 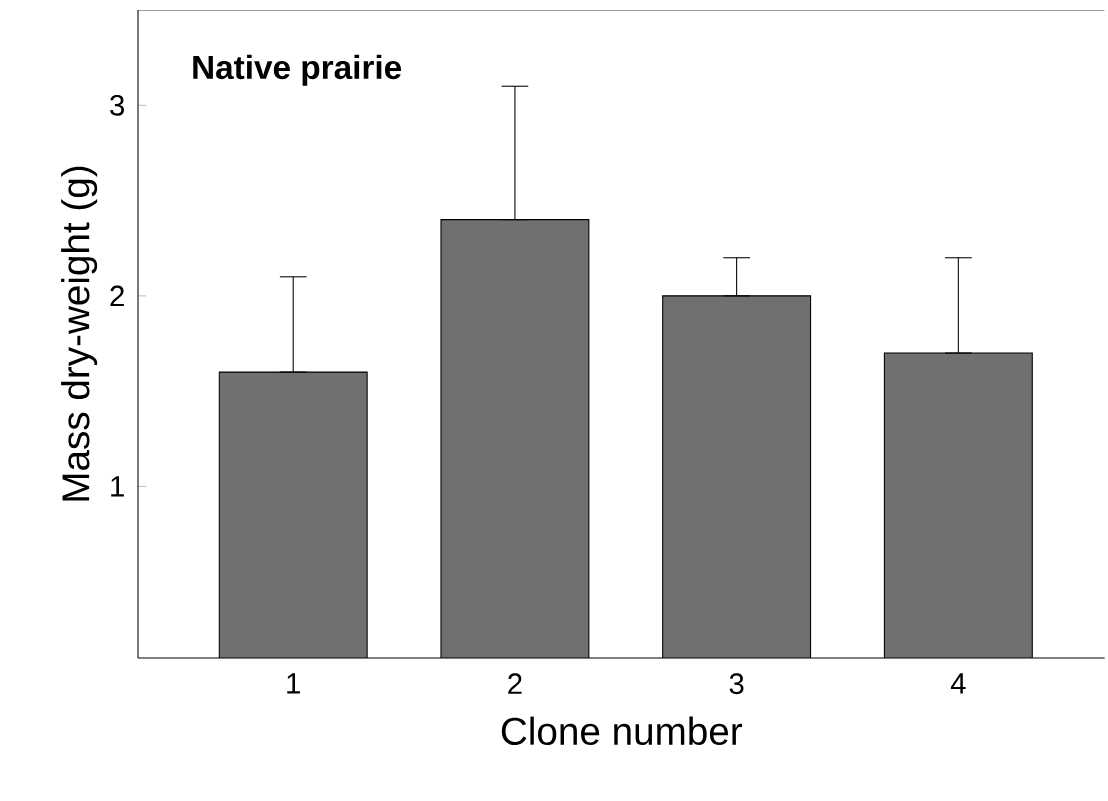 I want to click on x-tick-label: 4, so click(x=958, y=683).